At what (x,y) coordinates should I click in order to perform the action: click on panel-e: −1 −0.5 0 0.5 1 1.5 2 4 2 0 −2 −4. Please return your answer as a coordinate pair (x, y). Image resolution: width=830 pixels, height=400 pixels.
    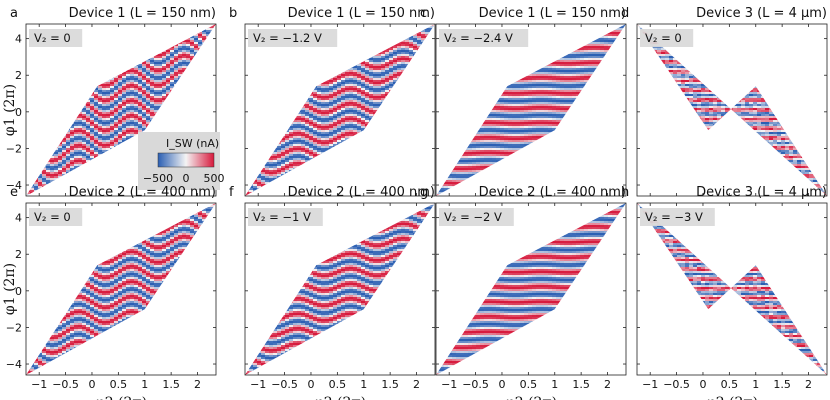
    Looking at the image, I should click on (111, 296).